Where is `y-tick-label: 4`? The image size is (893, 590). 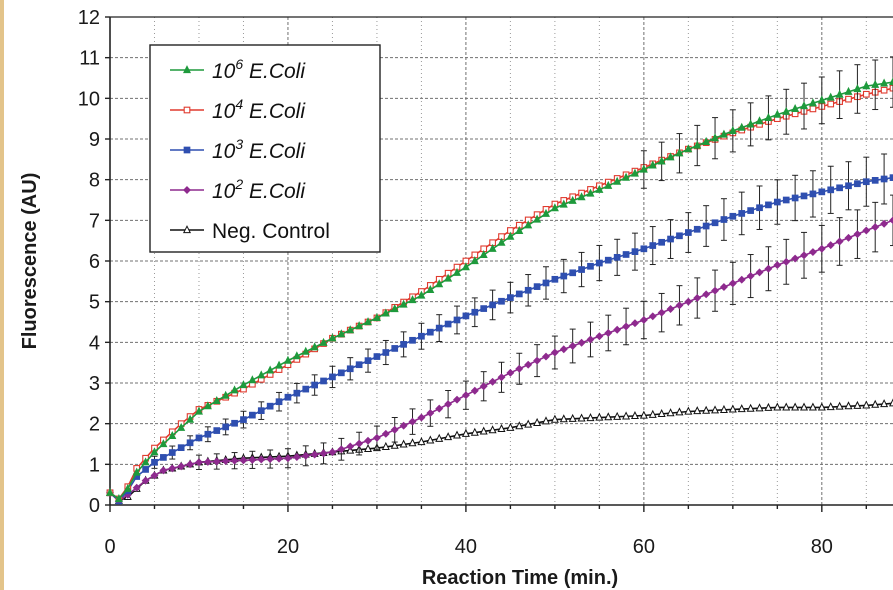
y-tick-label: 4 is located at coordinates (94, 343).